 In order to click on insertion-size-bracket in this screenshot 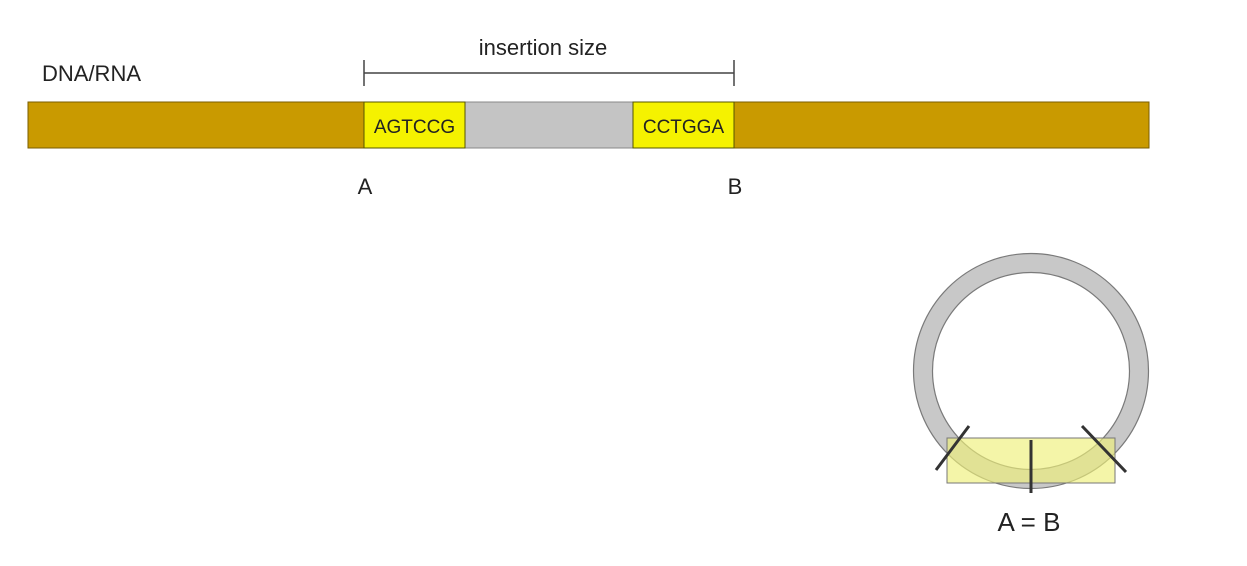, I will do `click(549, 73)`.